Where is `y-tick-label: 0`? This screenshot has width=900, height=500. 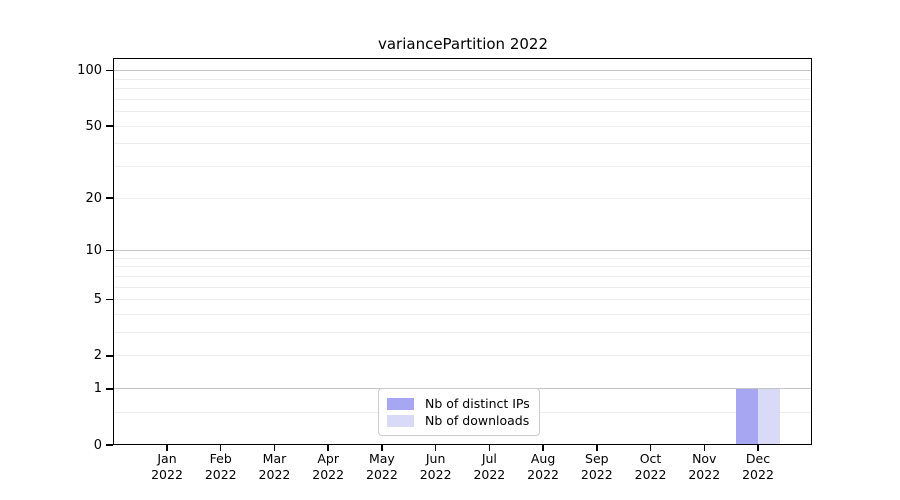
y-tick-label: 0 is located at coordinates (97, 445).